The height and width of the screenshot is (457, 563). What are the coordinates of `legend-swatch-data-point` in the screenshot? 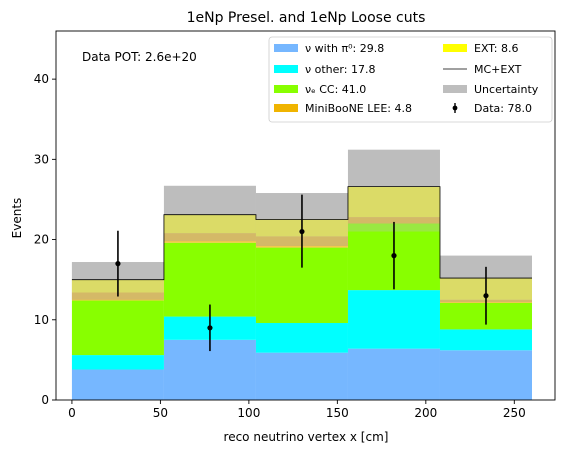 It's located at (455, 108).